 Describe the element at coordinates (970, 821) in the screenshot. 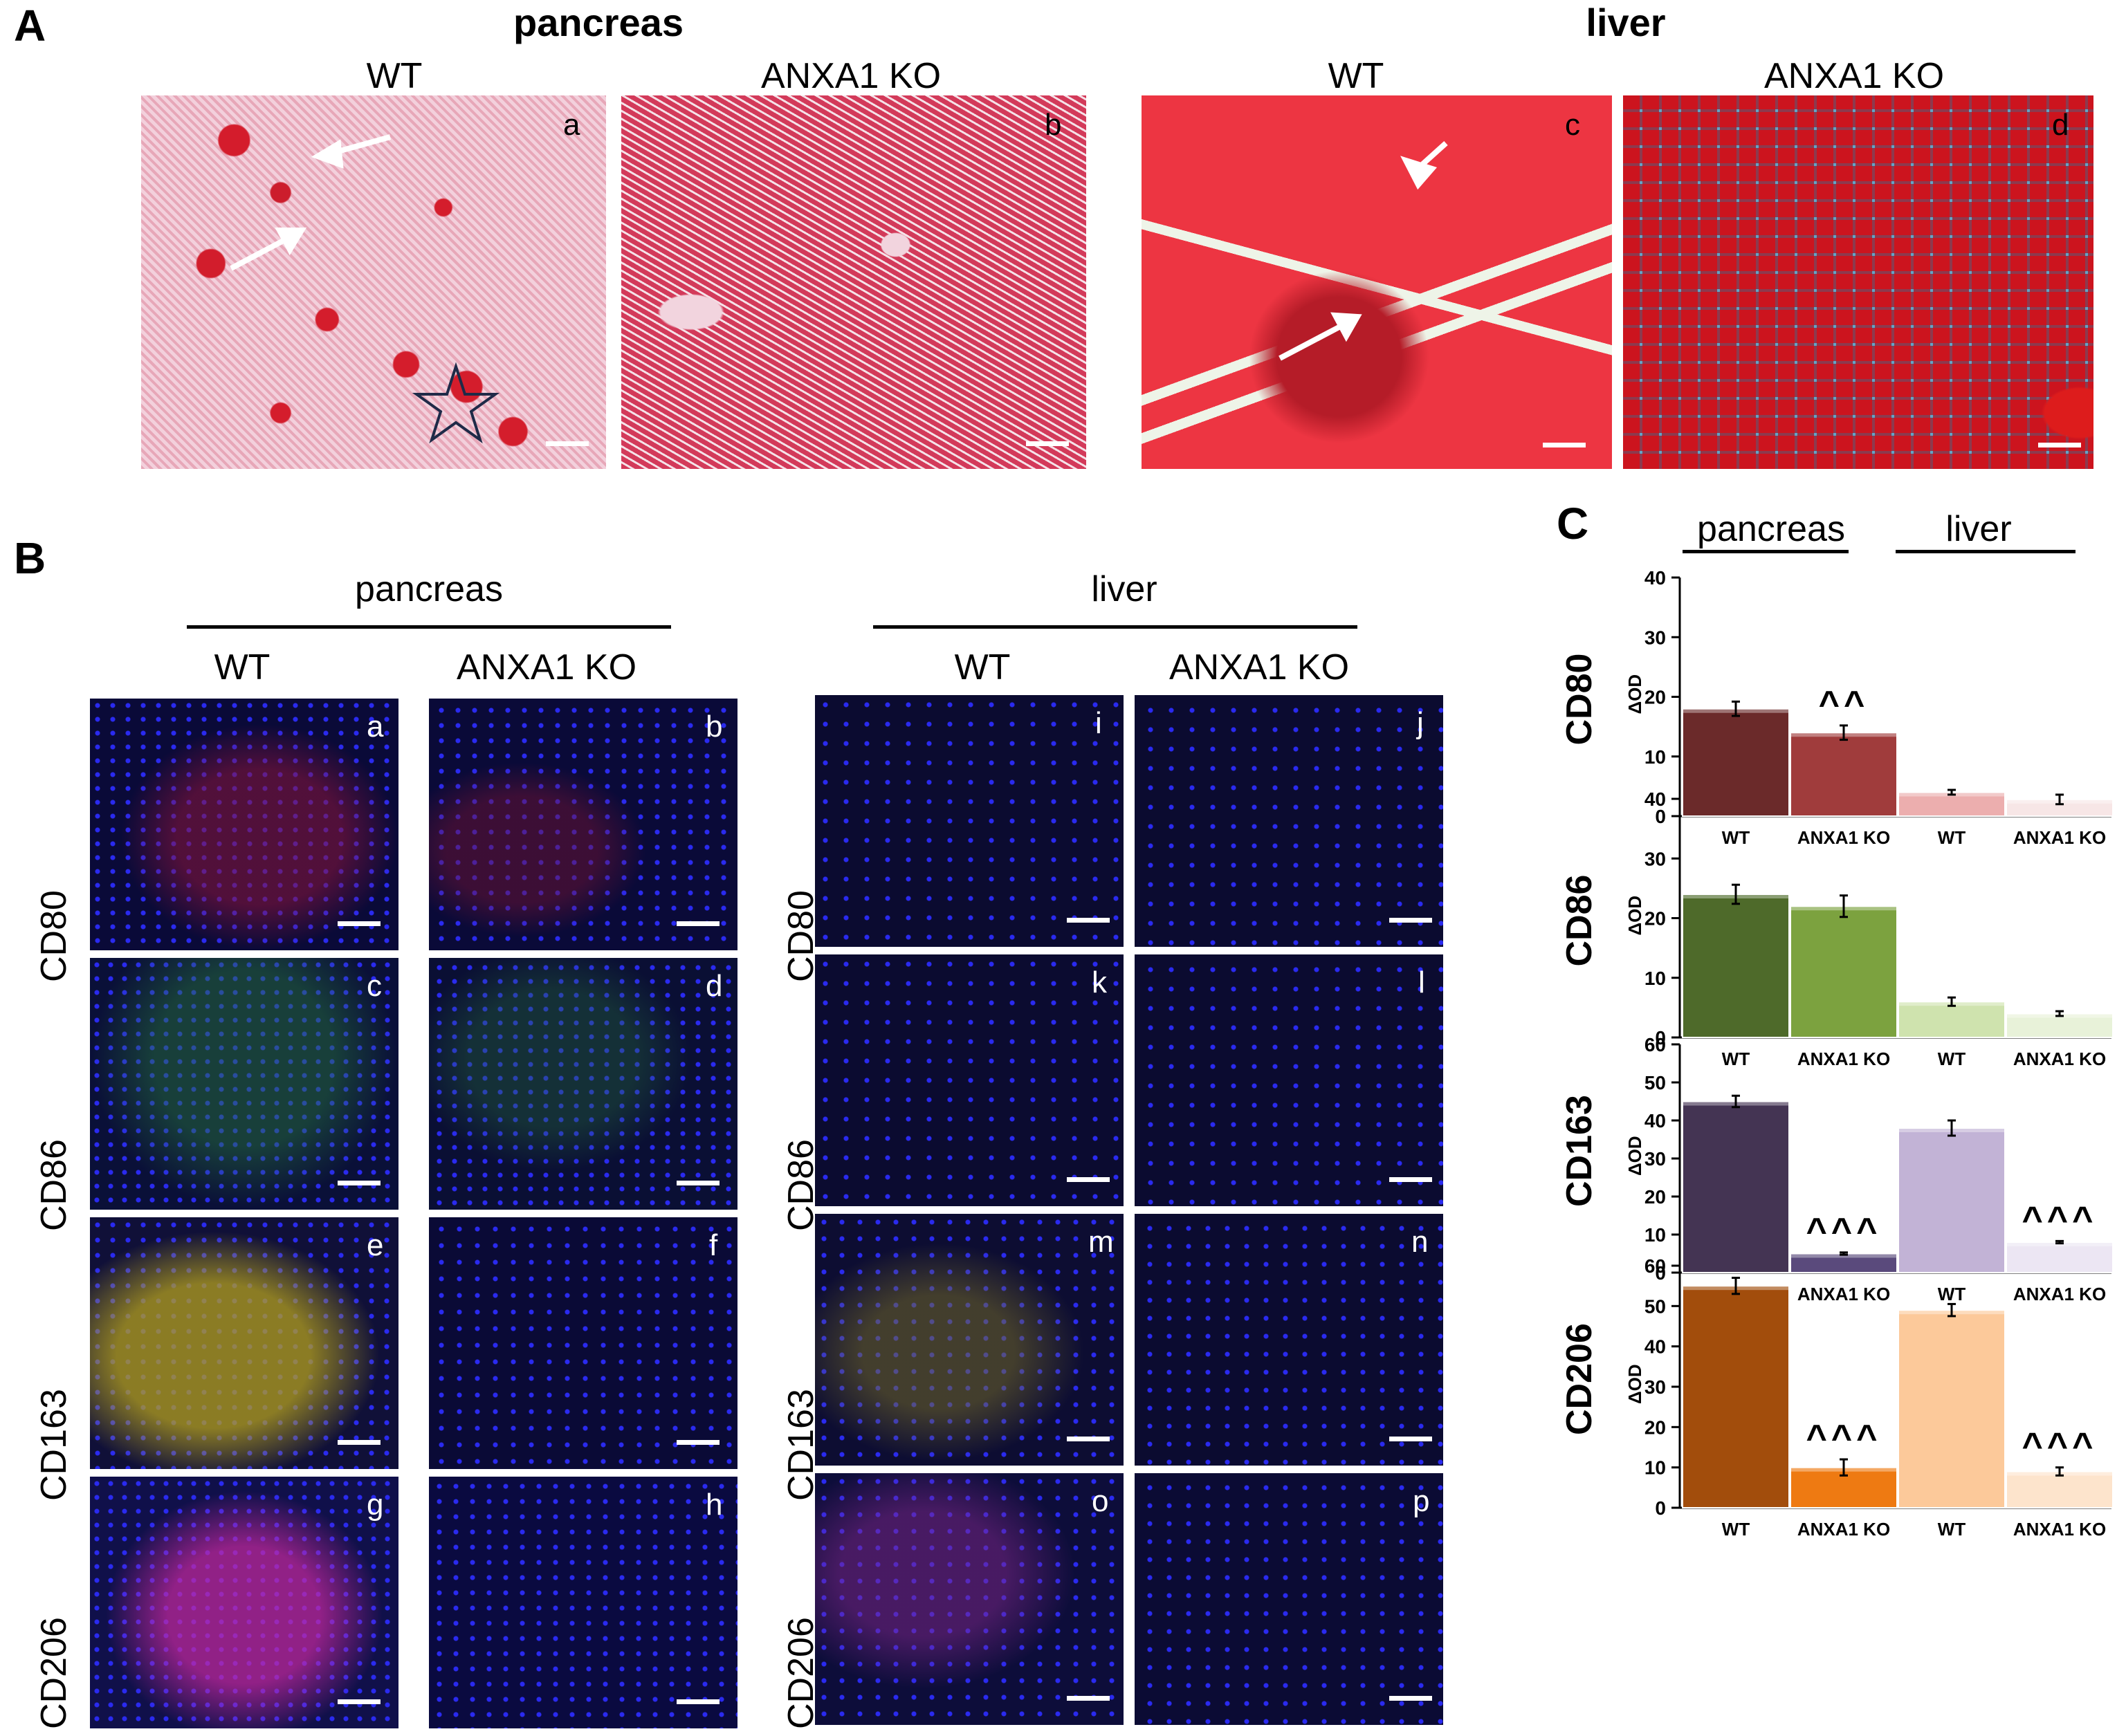

I see `fluor-liver-wt-cd80: i` at that location.